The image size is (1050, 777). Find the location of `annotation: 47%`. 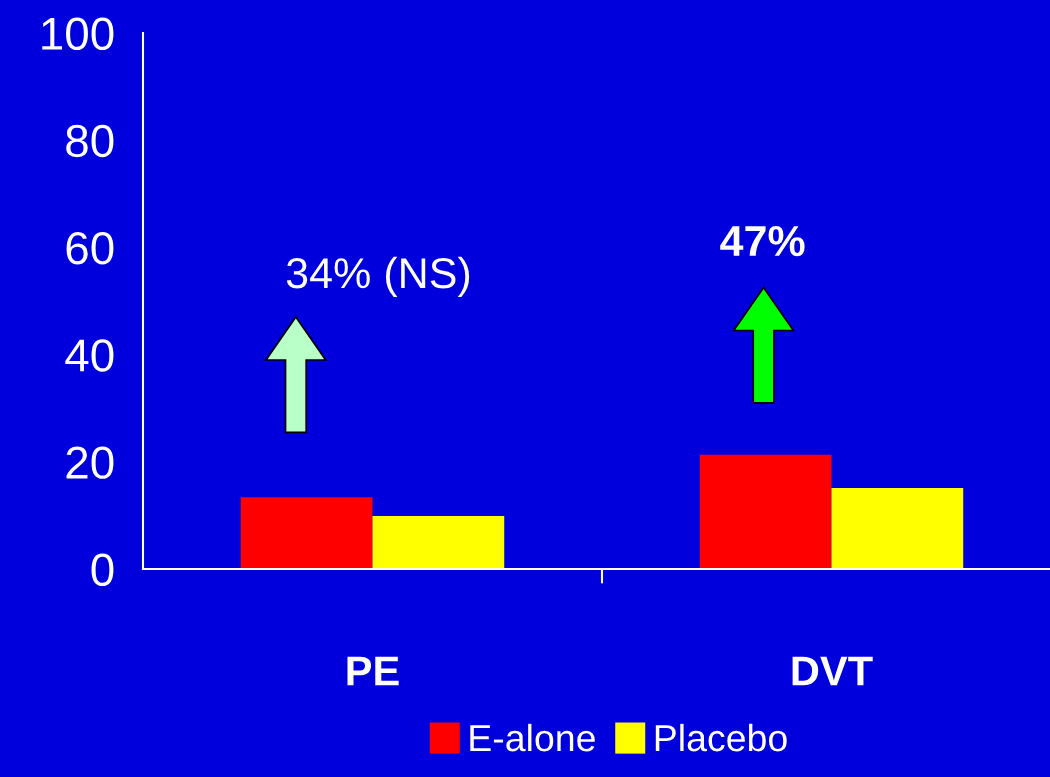

annotation: 47% is located at coordinates (762, 241).